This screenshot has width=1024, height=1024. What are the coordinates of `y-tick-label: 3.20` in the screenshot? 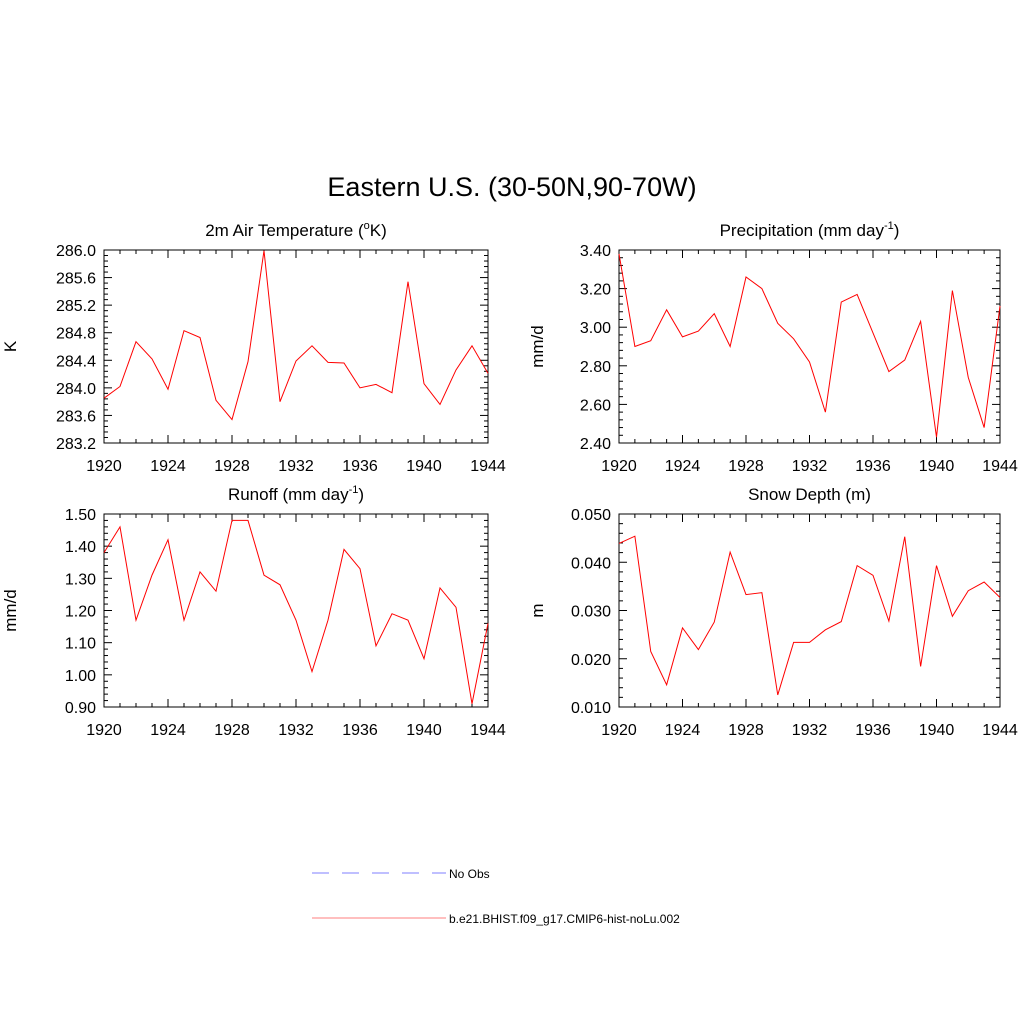 It's located at (595, 290).